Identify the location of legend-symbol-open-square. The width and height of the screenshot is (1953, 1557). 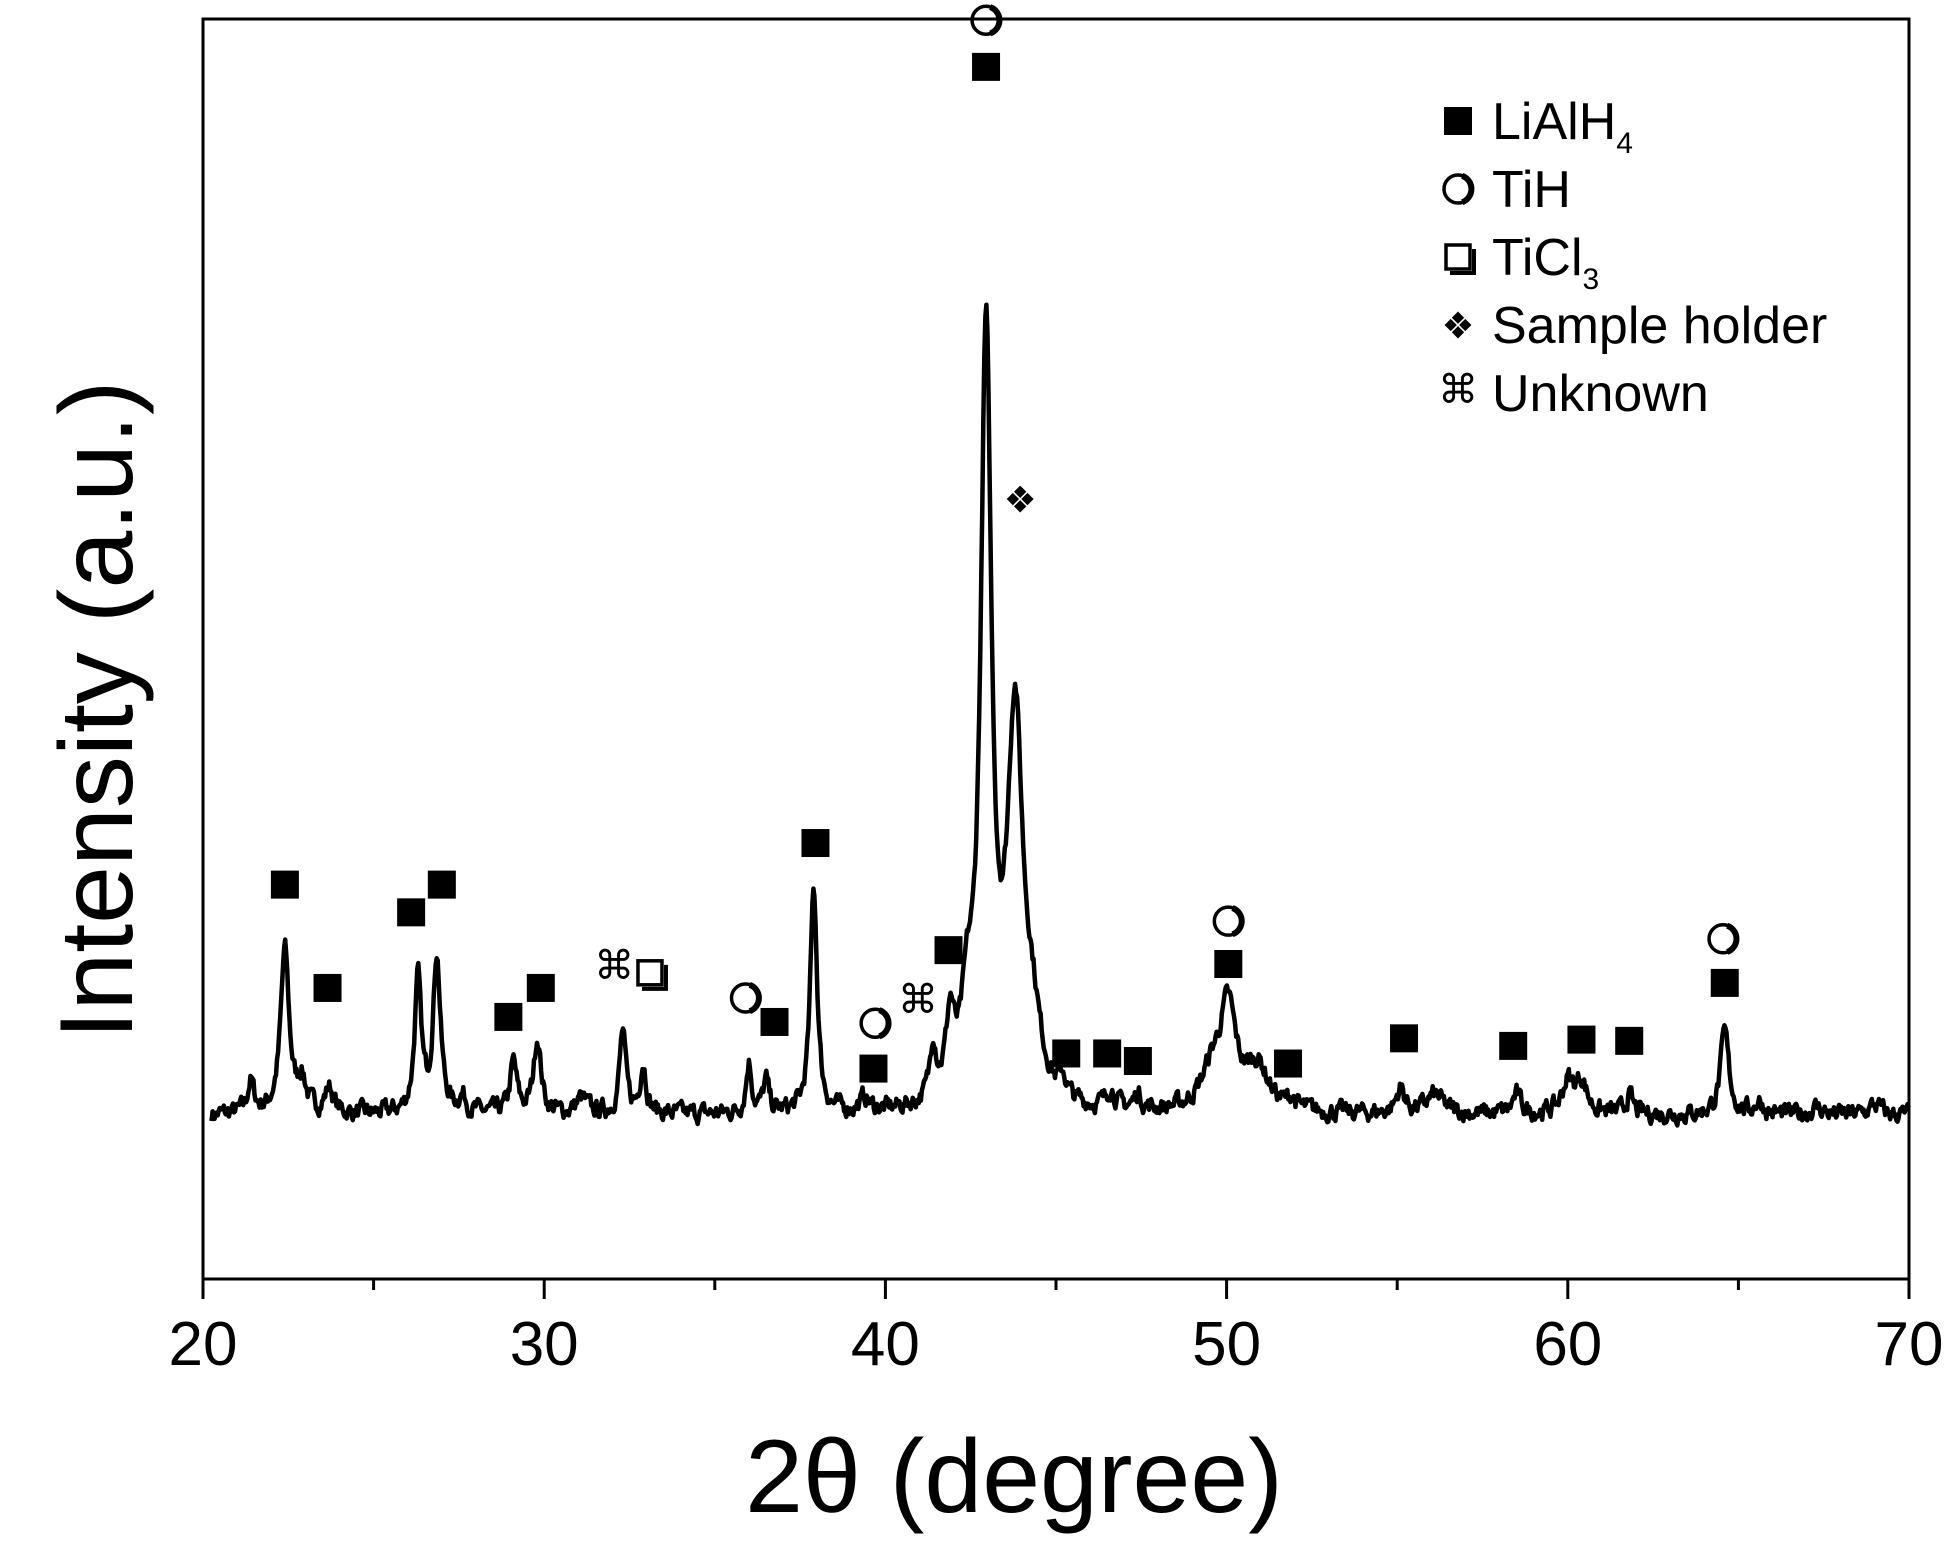
(1460, 259).